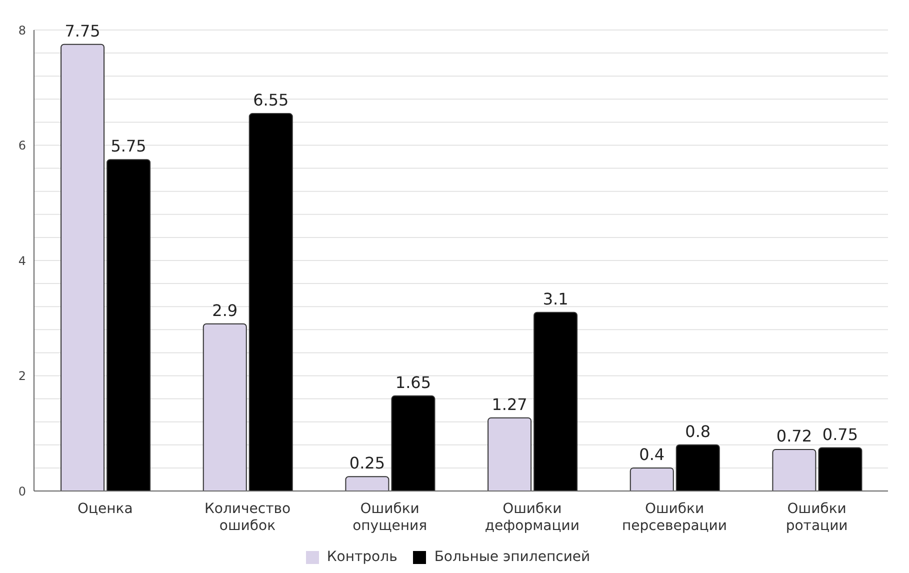 Image resolution: width=909 pixels, height=573 pixels. What do you see at coordinates (390, 517) in the screenshot?
I see `x-tick-label: Ошибки опущения` at bounding box center [390, 517].